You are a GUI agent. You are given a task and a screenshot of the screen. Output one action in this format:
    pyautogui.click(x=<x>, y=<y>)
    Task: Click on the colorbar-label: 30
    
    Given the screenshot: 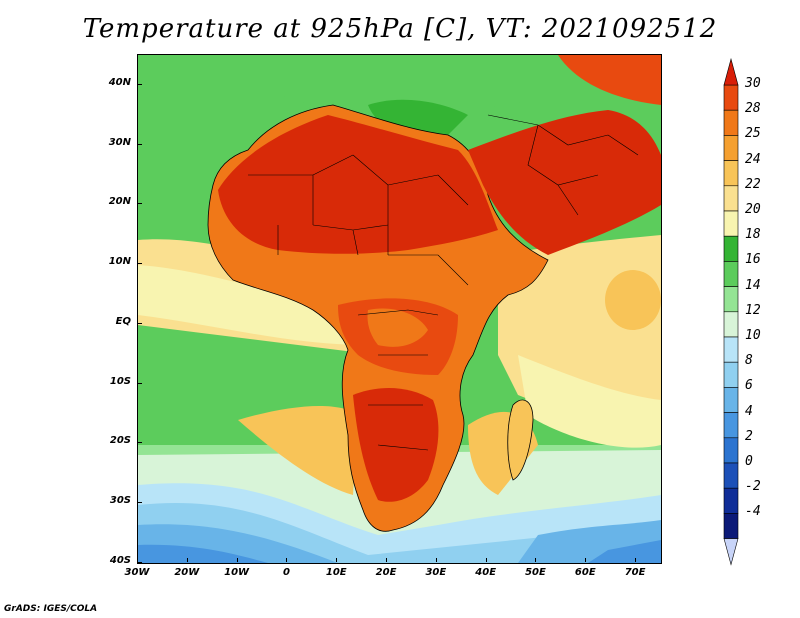 What is the action you would take?
    pyautogui.click(x=753, y=83)
    